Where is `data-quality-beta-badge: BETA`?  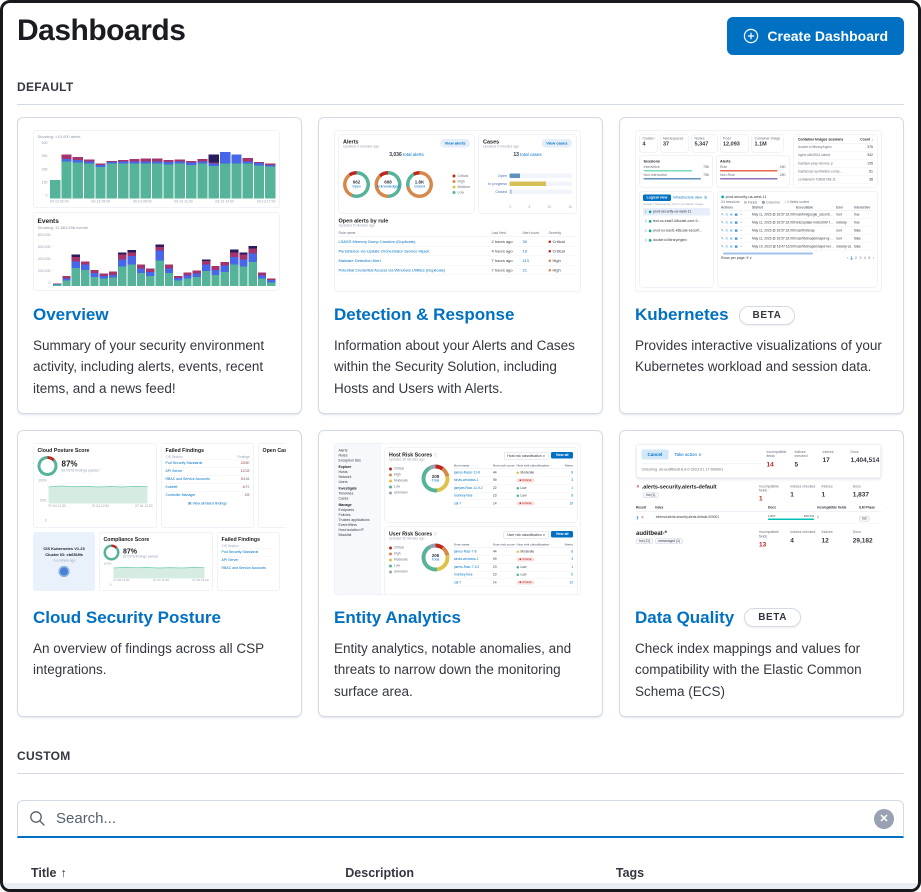
data-quality-beta-badge: BETA is located at coordinates (773, 618).